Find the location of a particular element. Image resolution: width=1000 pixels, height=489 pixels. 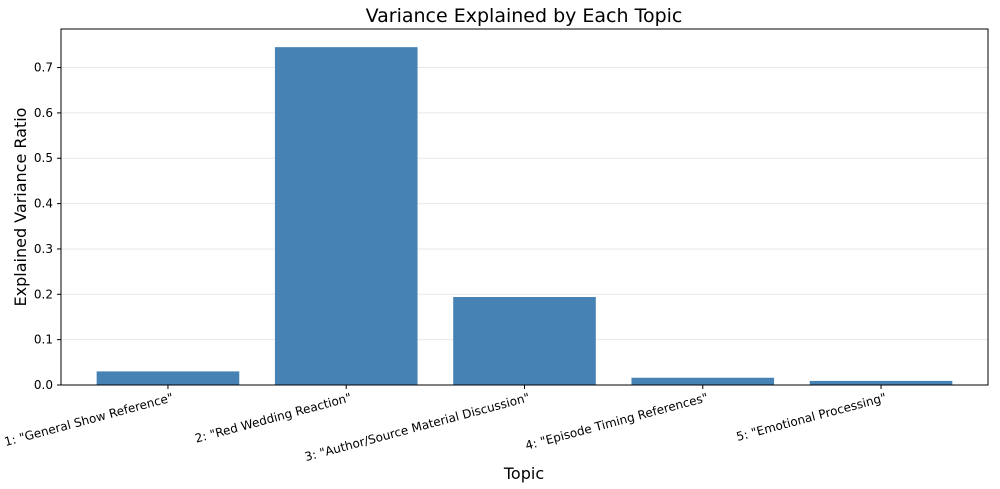

y-tick-label: 0.2 is located at coordinates (43, 294).